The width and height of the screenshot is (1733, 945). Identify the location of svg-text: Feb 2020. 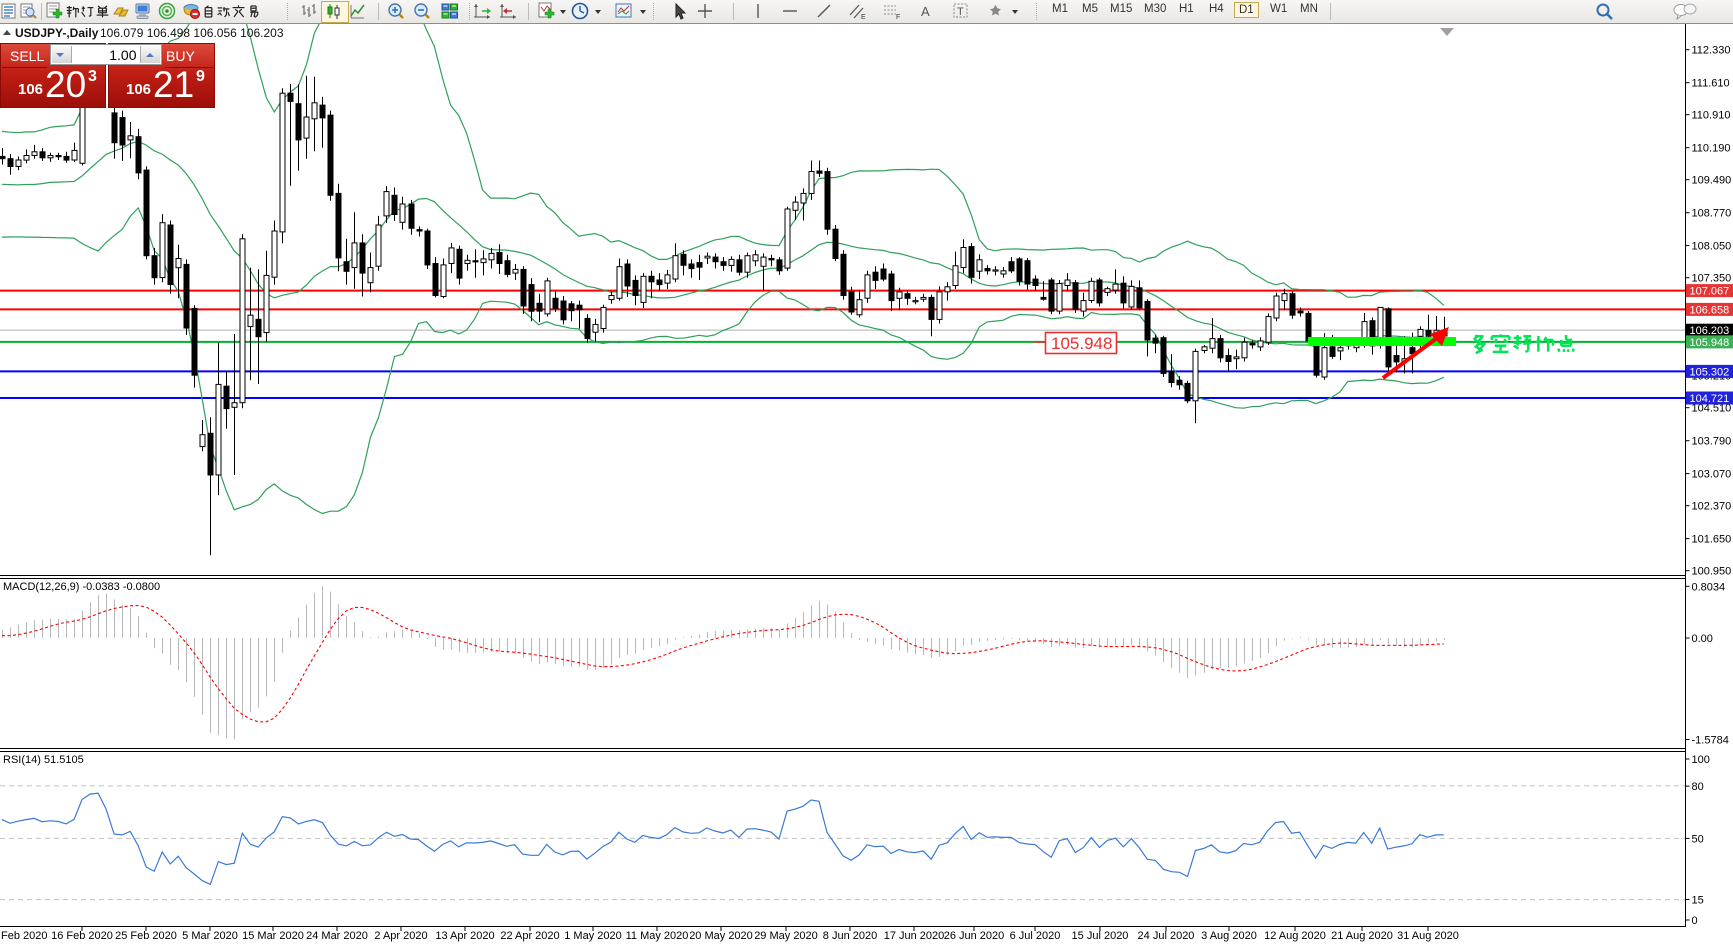
(24, 936).